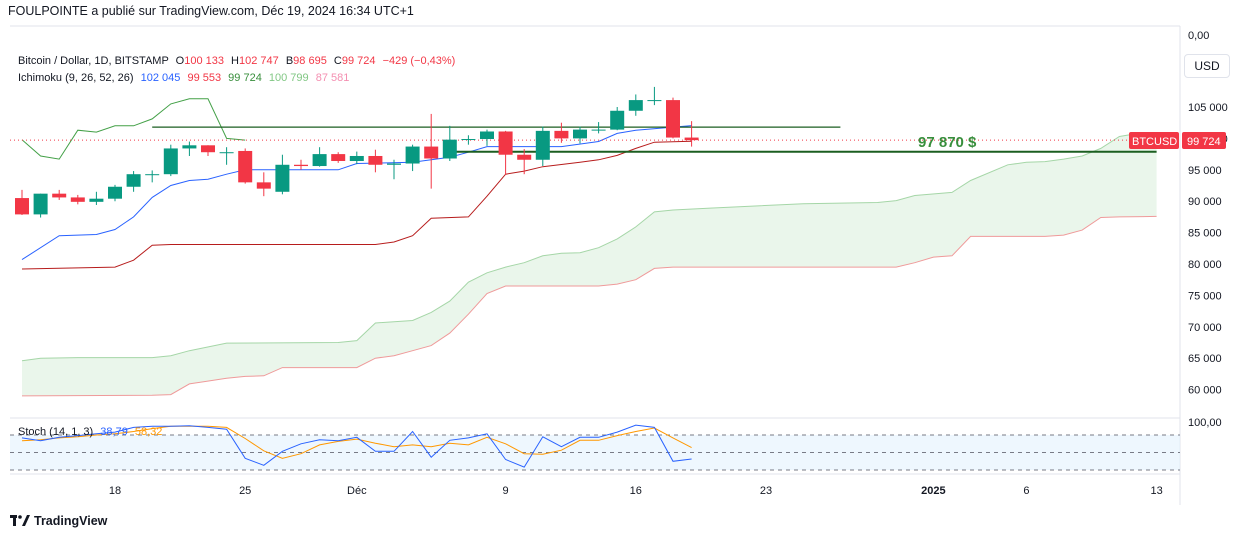 This screenshot has width=1246, height=539. Describe the element at coordinates (115, 491) in the screenshot. I see `time-tick-label: 18` at that location.